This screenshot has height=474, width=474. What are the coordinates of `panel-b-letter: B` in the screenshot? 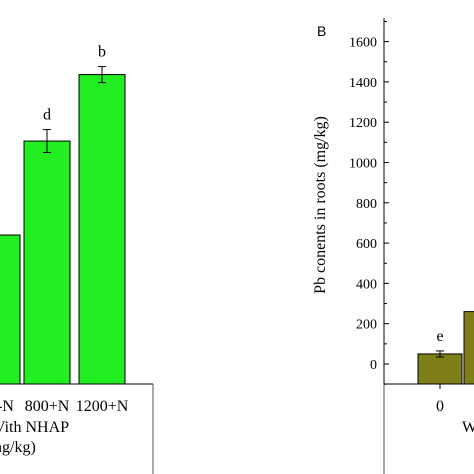 It's located at (321, 31).